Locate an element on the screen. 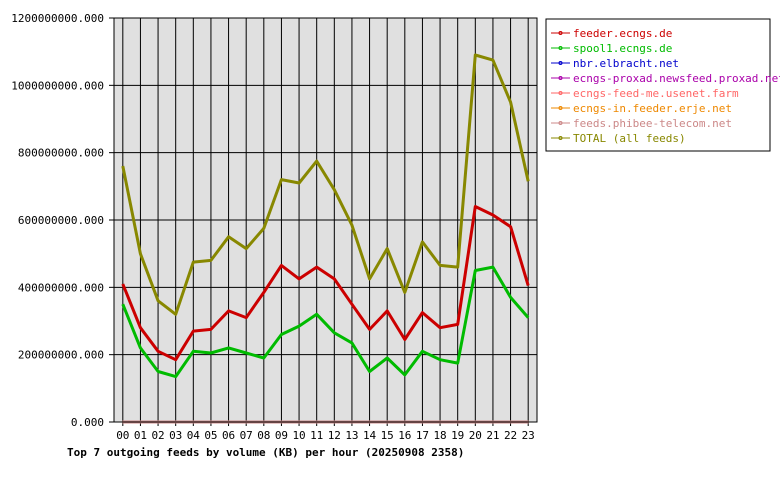 Image resolution: width=780 pixels, height=484 pixels. x-tick-label: 05 is located at coordinates (210, 435).